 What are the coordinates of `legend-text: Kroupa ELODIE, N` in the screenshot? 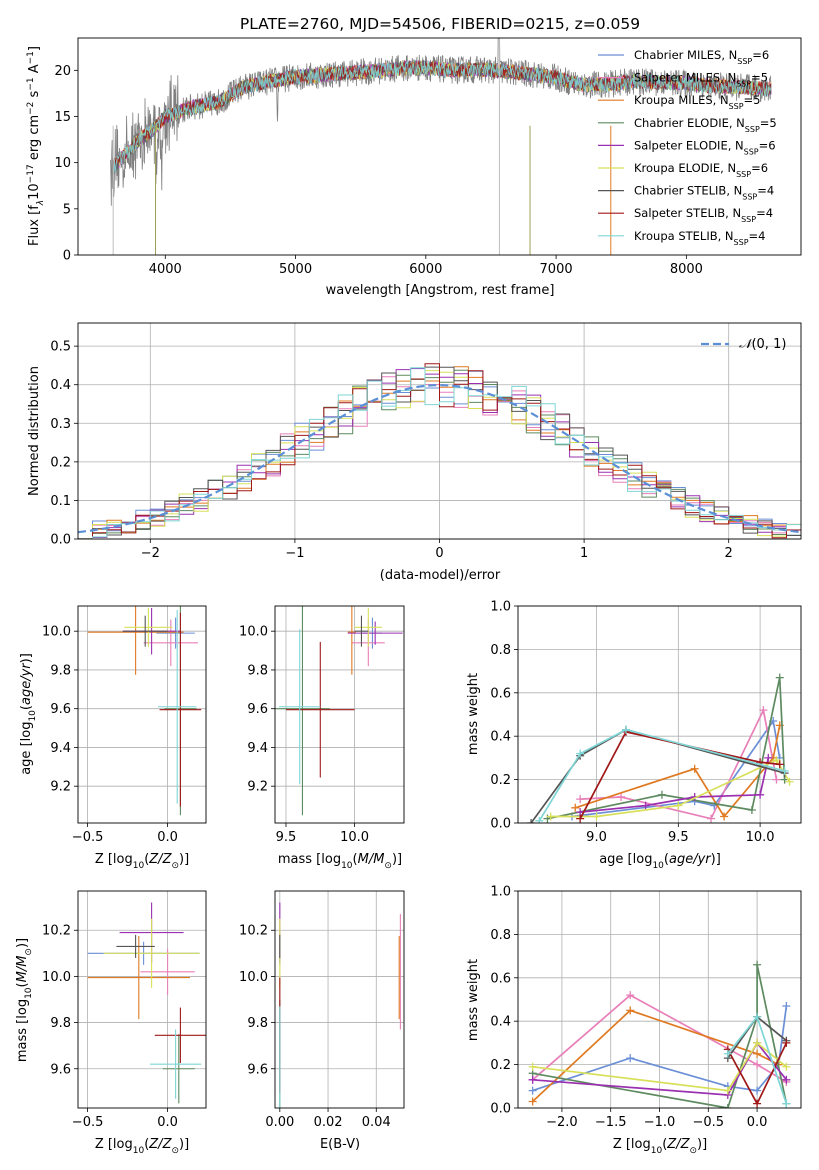 It's located at (685, 168).